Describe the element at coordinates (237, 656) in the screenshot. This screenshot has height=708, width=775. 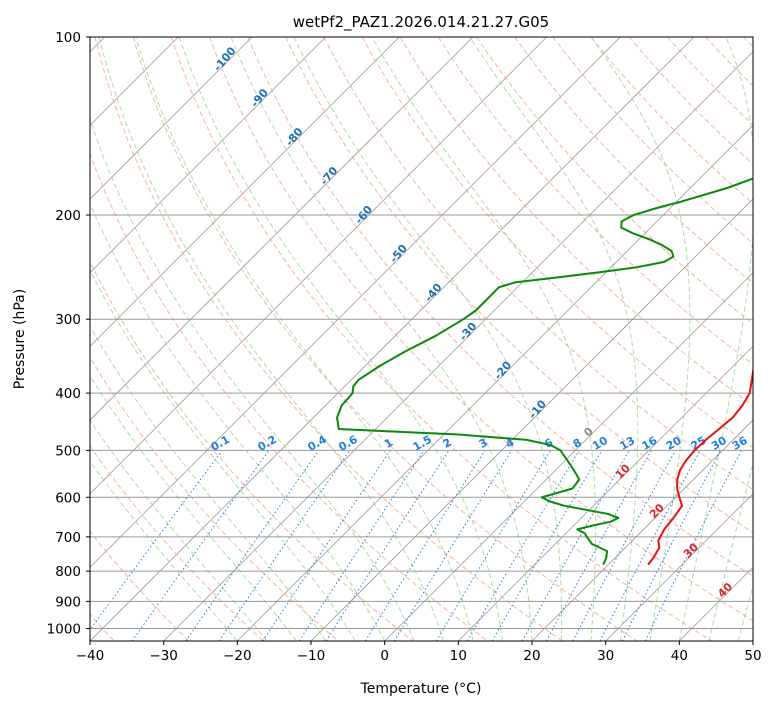
I see `x-tick-label: −20` at that location.